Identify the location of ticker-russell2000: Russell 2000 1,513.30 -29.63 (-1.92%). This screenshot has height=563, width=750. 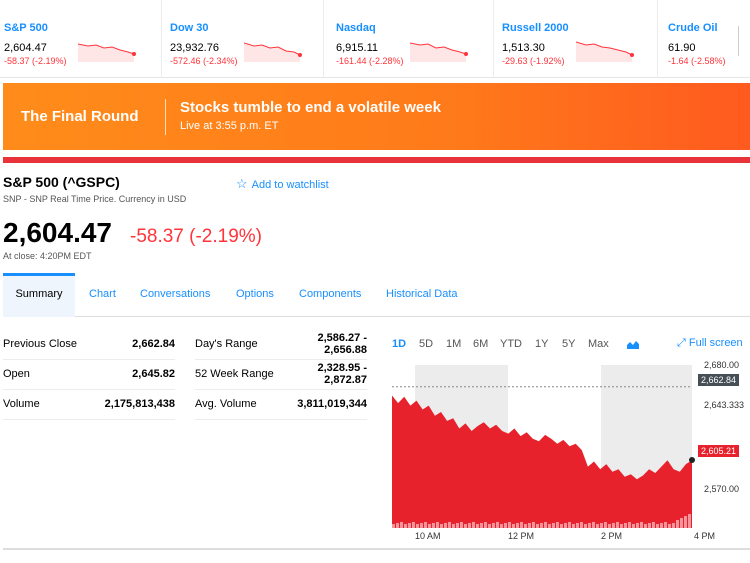
(578, 39).